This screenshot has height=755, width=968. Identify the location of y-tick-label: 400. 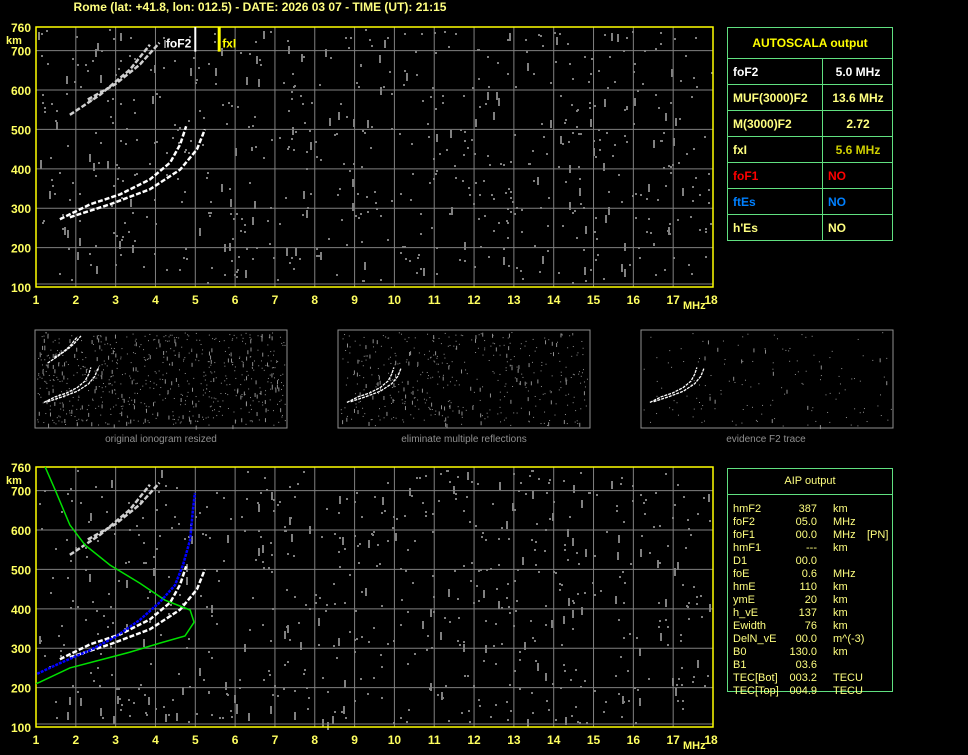
(21, 170).